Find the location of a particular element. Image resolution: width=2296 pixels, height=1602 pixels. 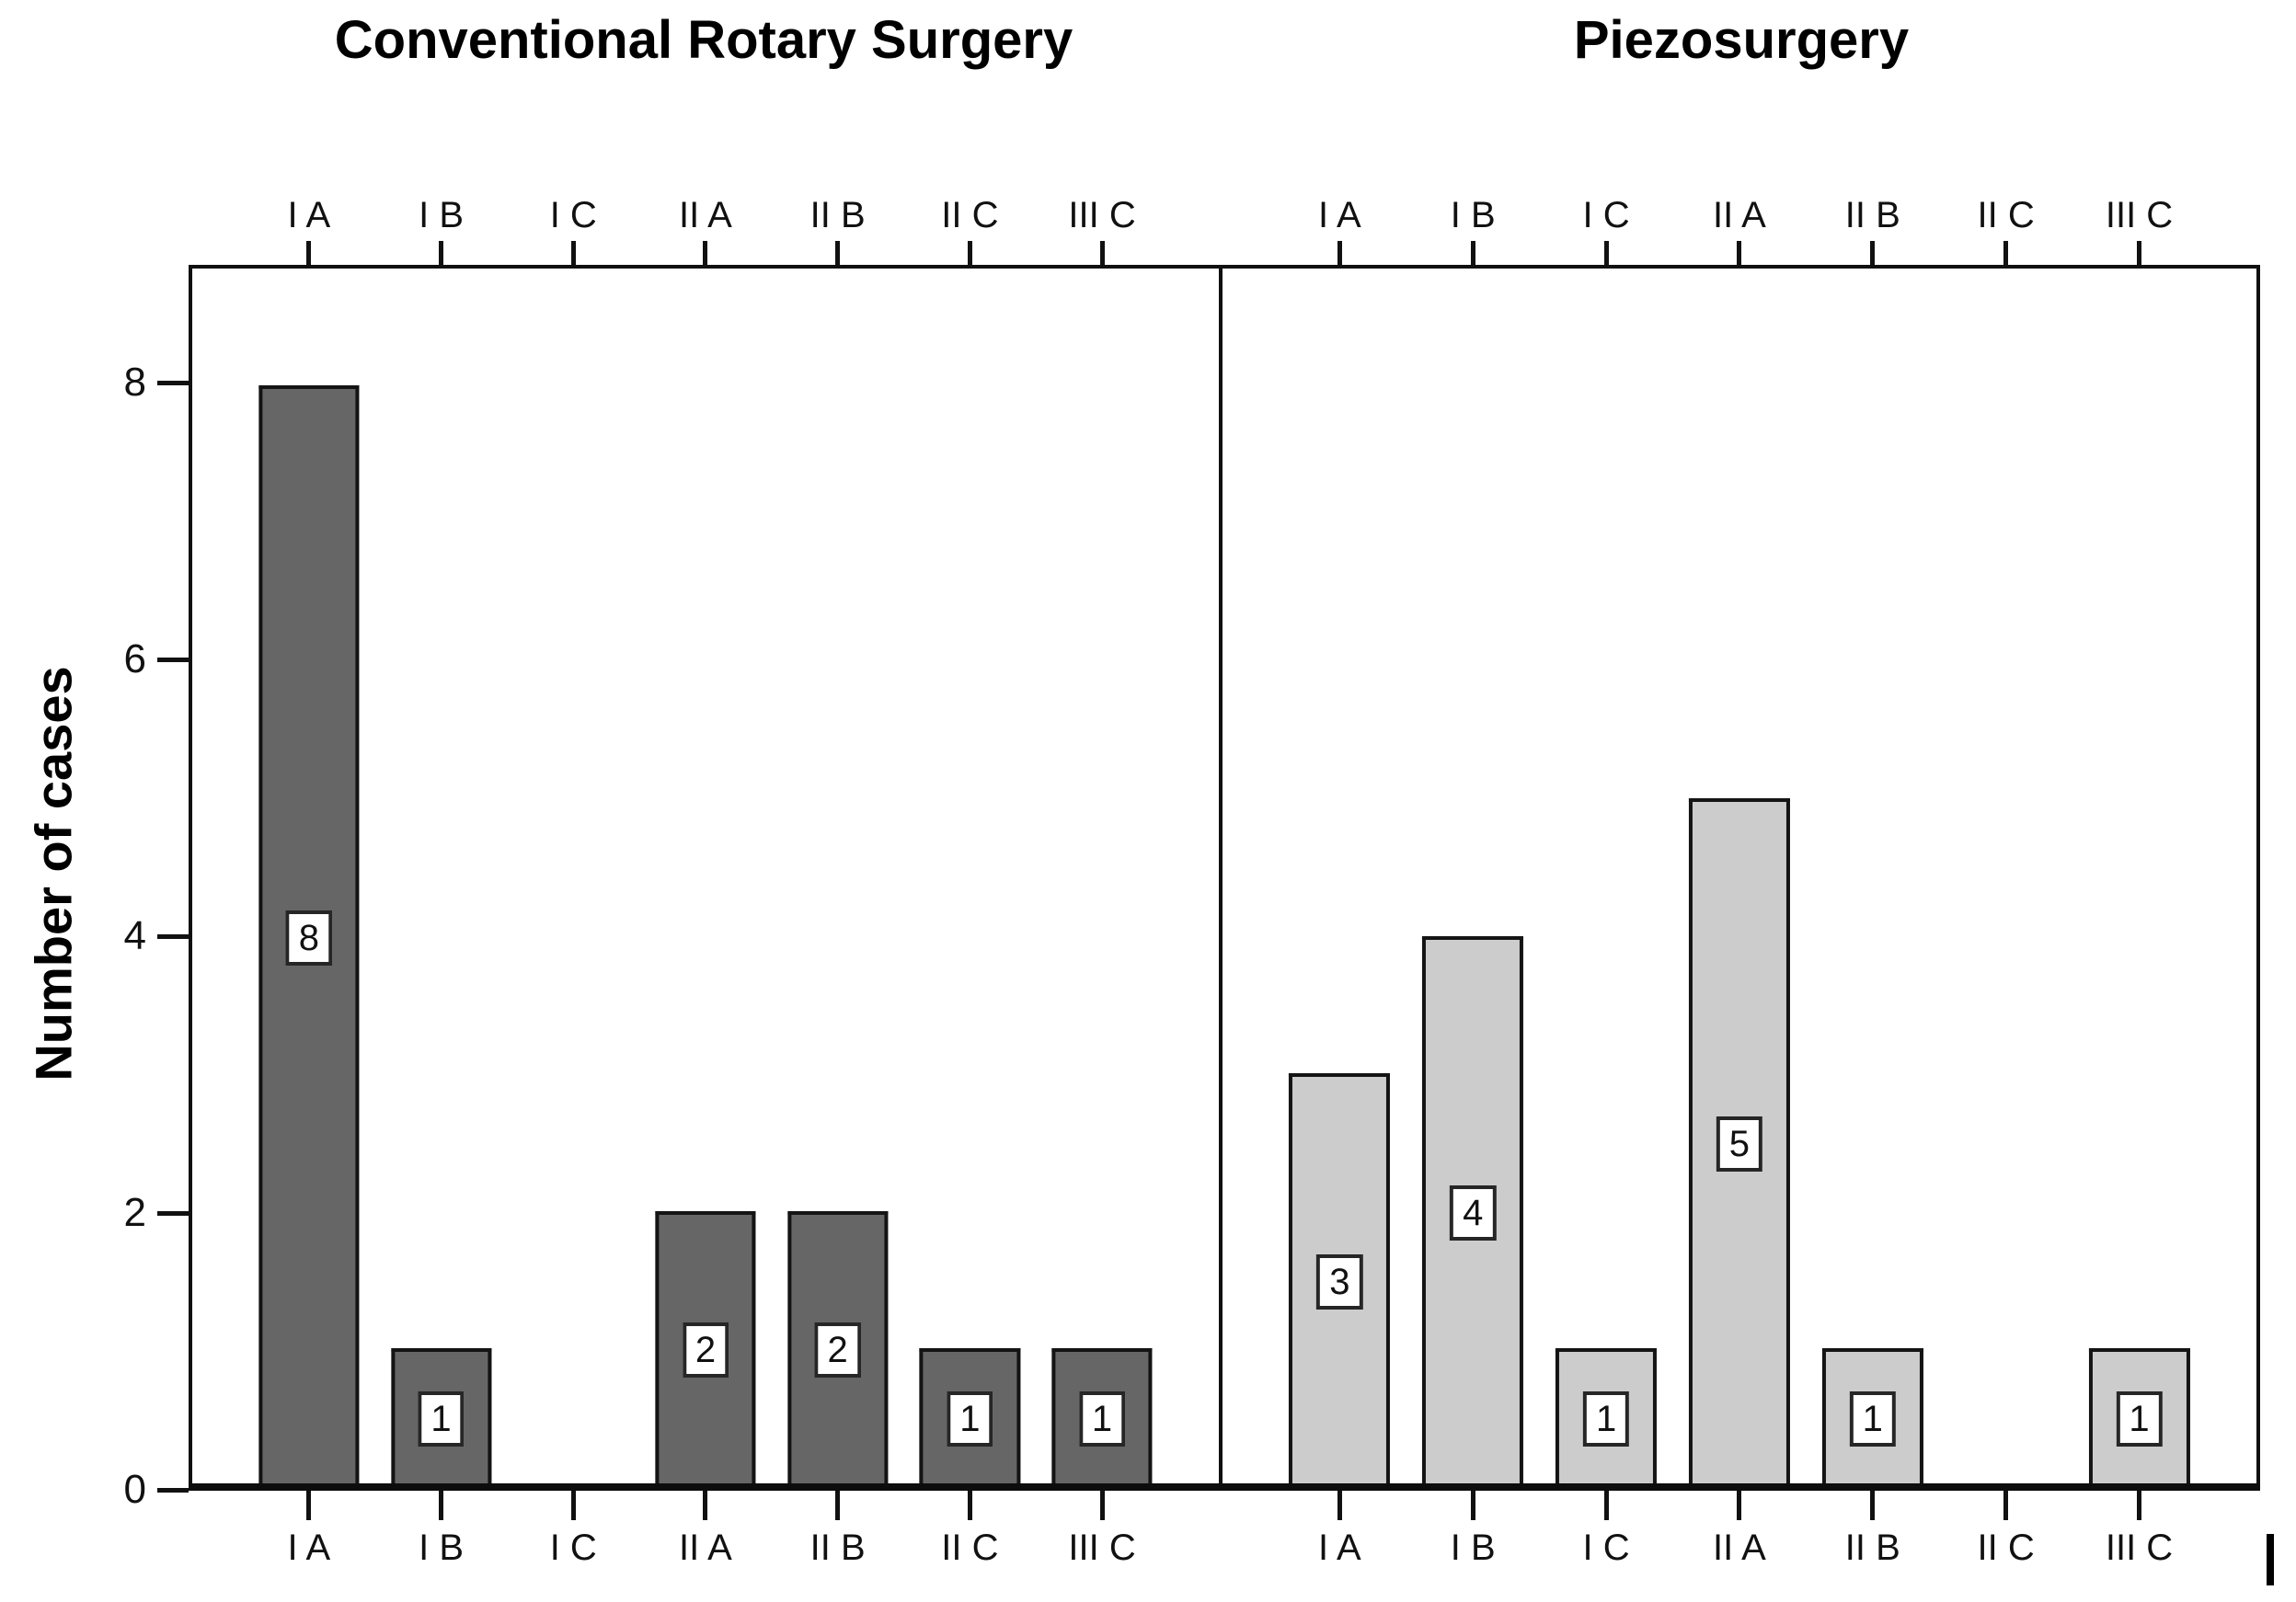

bar-value-label: 8 is located at coordinates (308, 938).